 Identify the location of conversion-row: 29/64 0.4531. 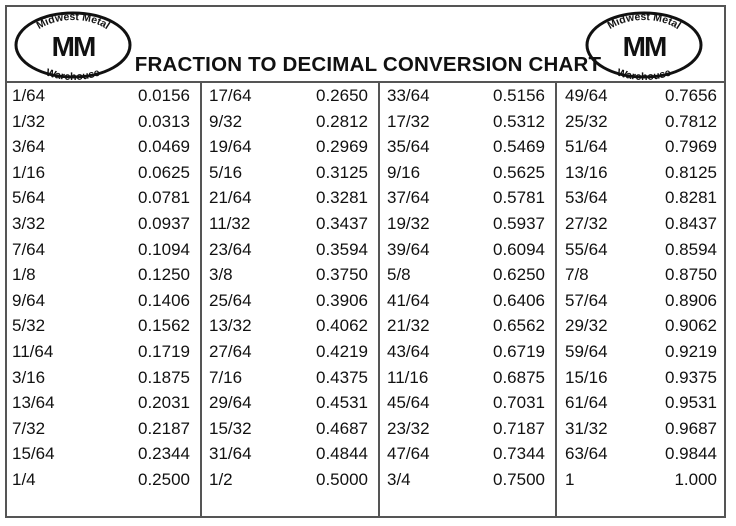
(288, 406).